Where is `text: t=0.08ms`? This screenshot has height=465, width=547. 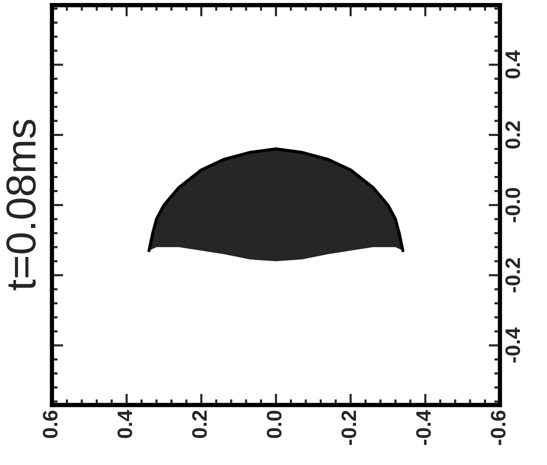 text: t=0.08ms is located at coordinates (21, 205).